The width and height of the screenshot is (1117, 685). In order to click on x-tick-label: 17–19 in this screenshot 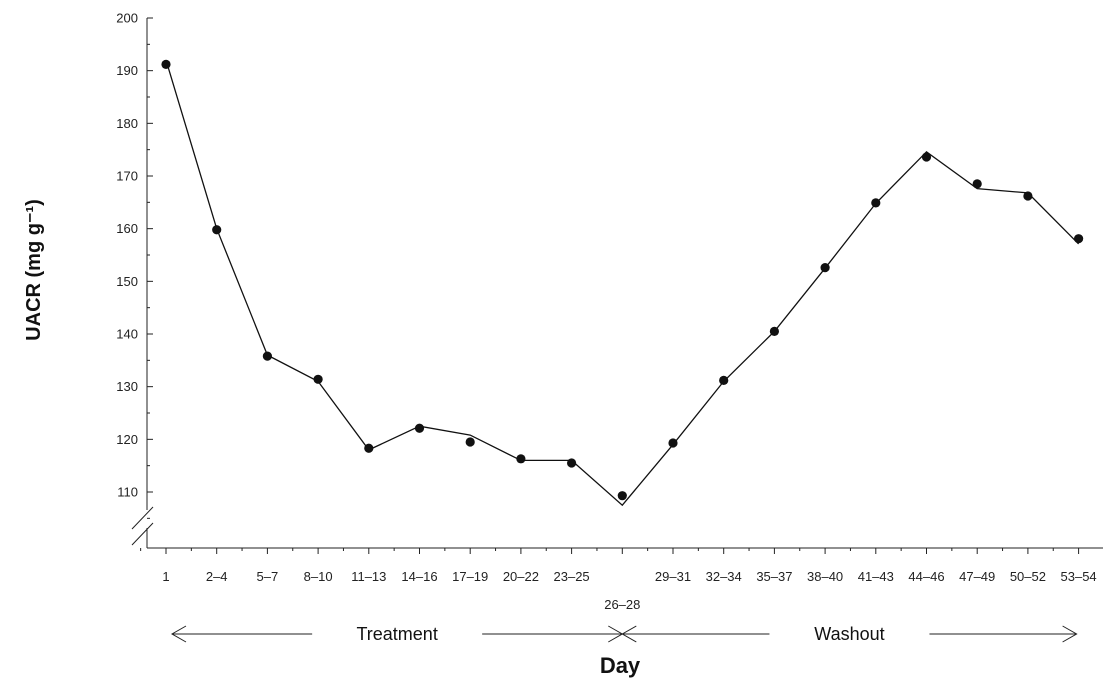, I will do `click(470, 576)`.